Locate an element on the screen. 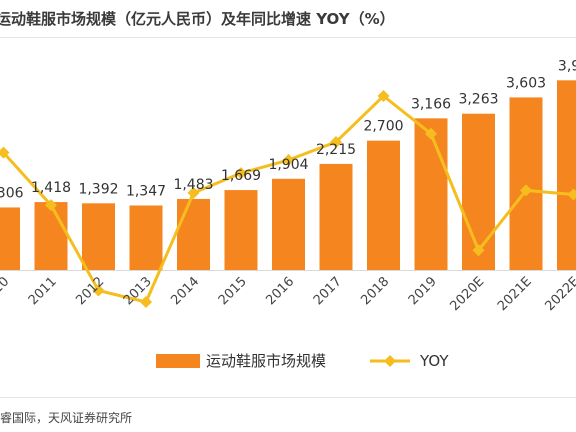 This screenshot has height=432, width=576. data-label-2015: 1,669 is located at coordinates (241, 176).